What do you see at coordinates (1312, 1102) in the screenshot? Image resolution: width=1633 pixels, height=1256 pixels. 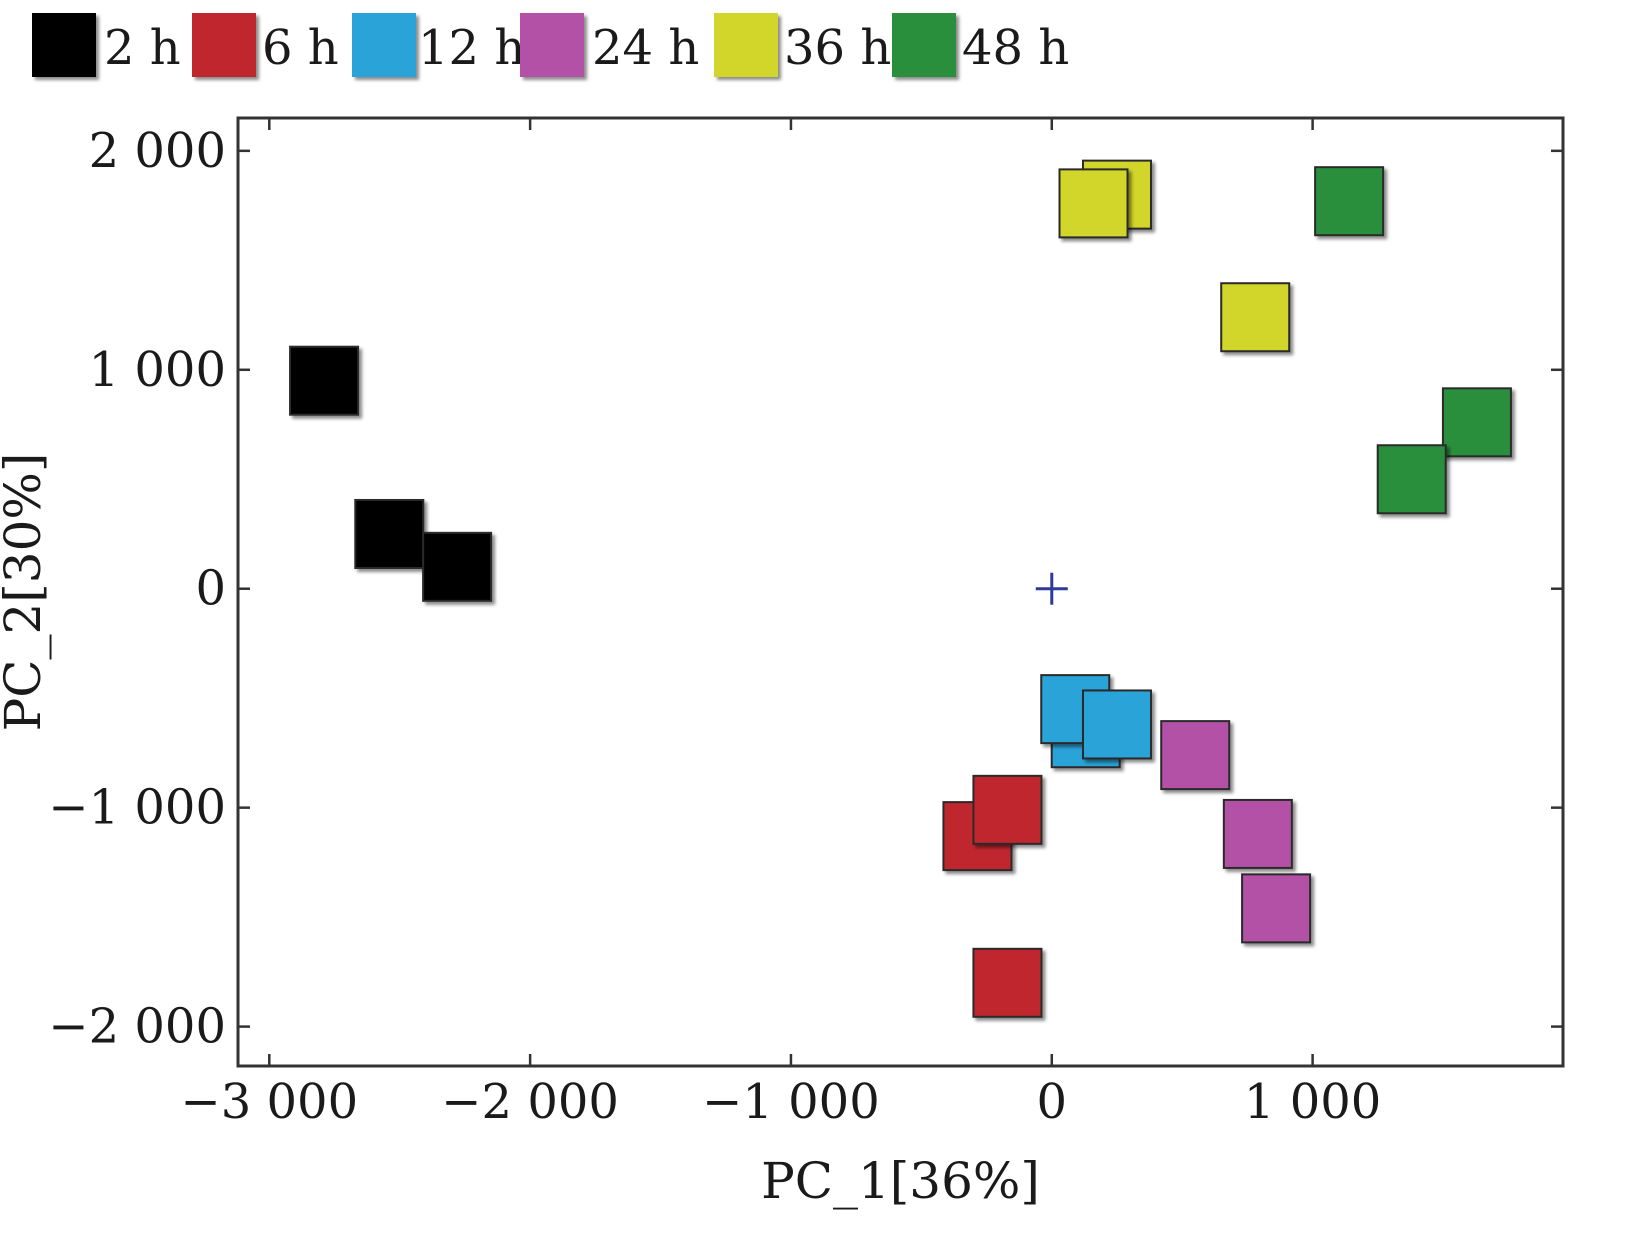 I see `x-tick-label: 1 000` at bounding box center [1312, 1102].